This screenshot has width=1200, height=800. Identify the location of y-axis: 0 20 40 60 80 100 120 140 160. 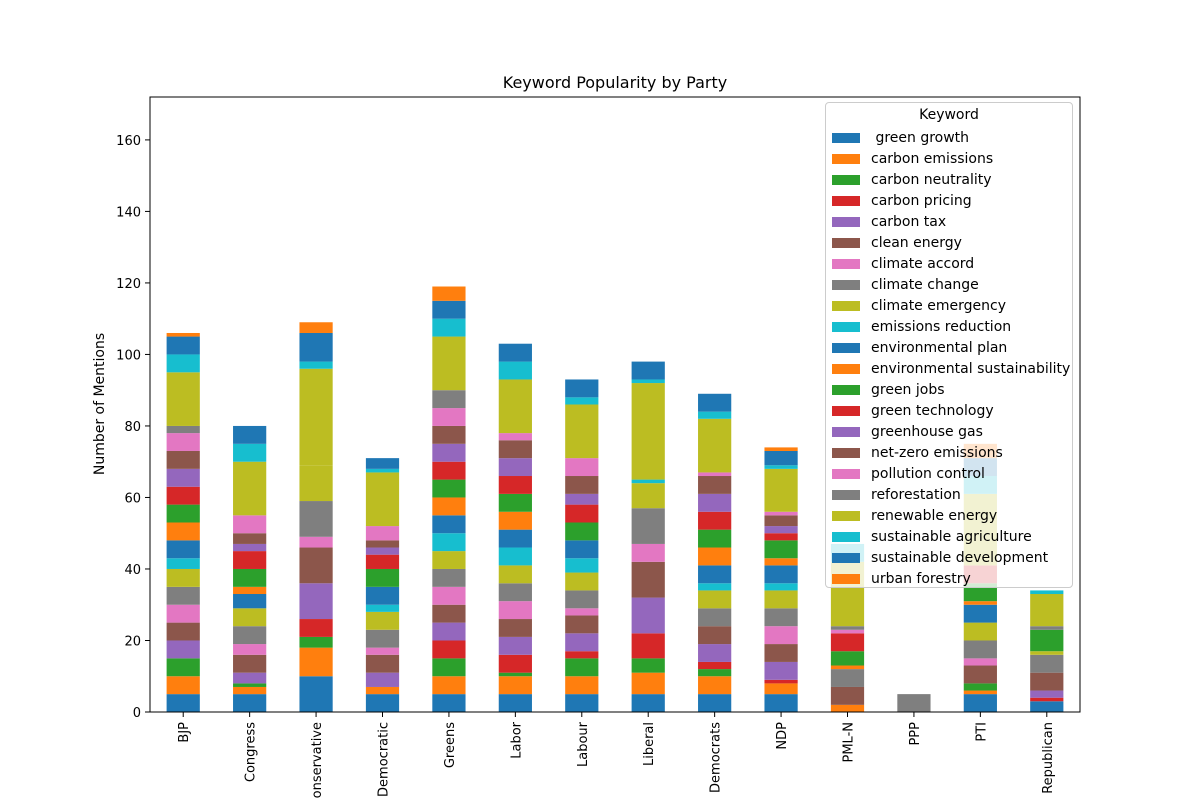
(133, 427).